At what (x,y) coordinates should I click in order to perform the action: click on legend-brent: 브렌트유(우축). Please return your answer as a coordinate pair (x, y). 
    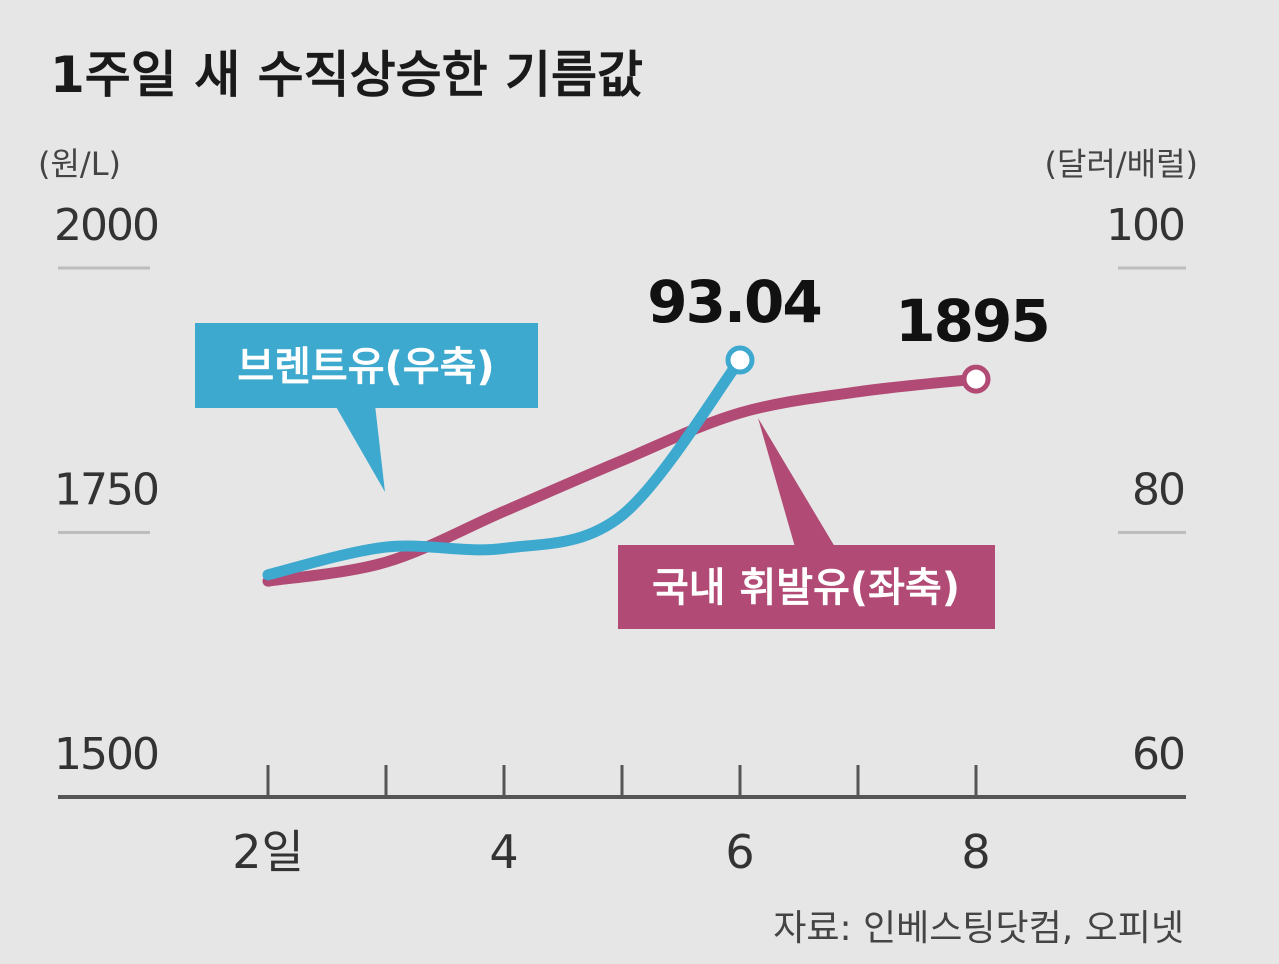
    Looking at the image, I should click on (366, 407).